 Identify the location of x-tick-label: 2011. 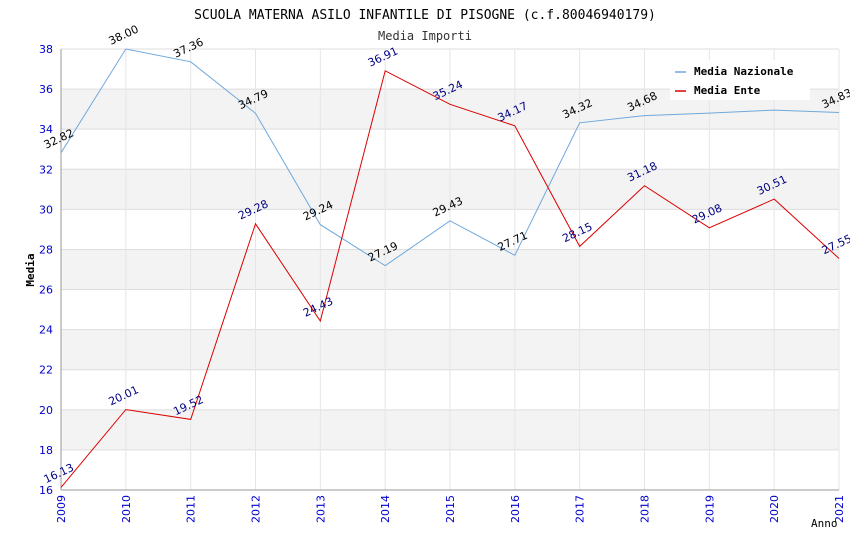
(191, 509).